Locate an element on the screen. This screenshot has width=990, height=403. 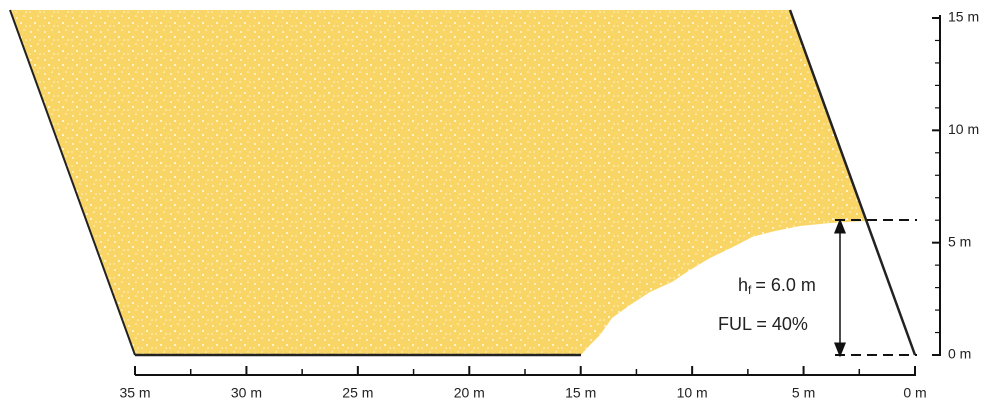
y-tick-label: 5 m is located at coordinates (959, 241).